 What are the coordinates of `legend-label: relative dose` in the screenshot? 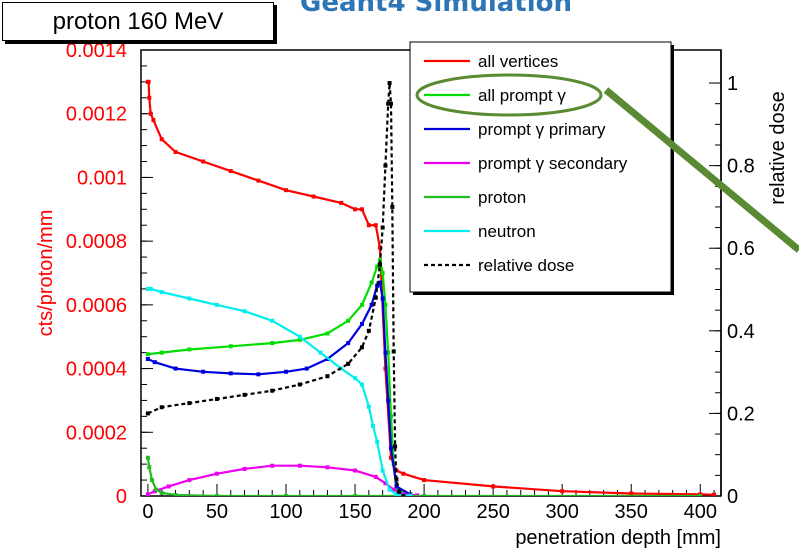 It's located at (526, 265).